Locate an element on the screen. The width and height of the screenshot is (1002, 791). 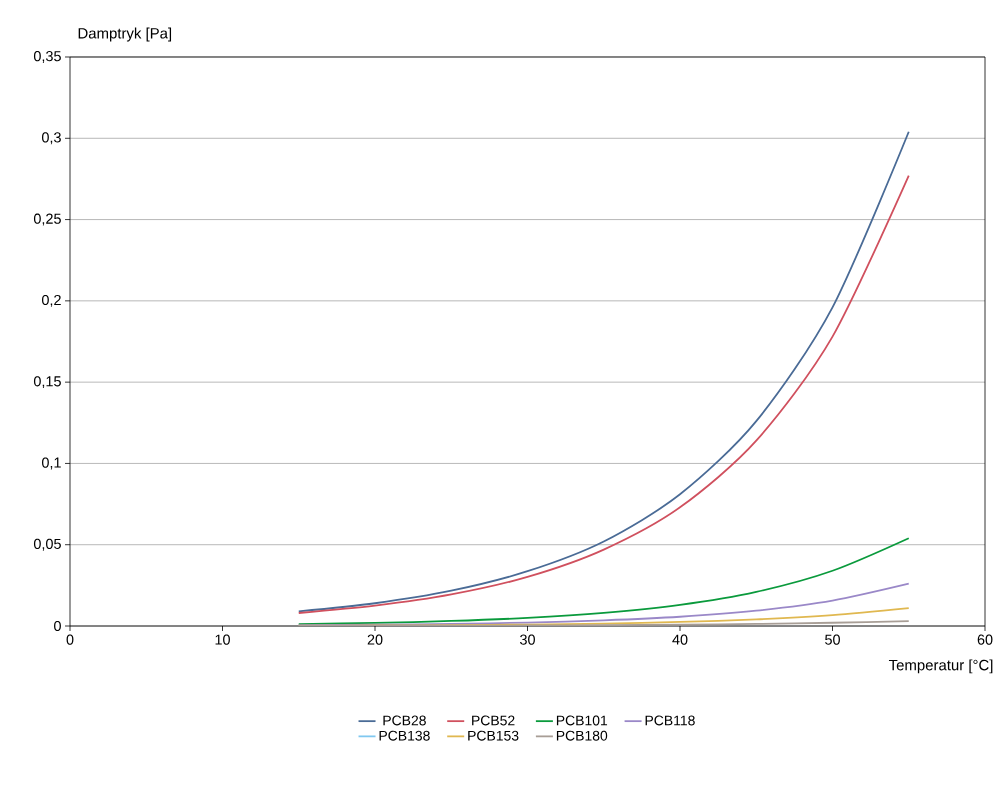
y-tick-label: 0,15 is located at coordinates (47, 382).